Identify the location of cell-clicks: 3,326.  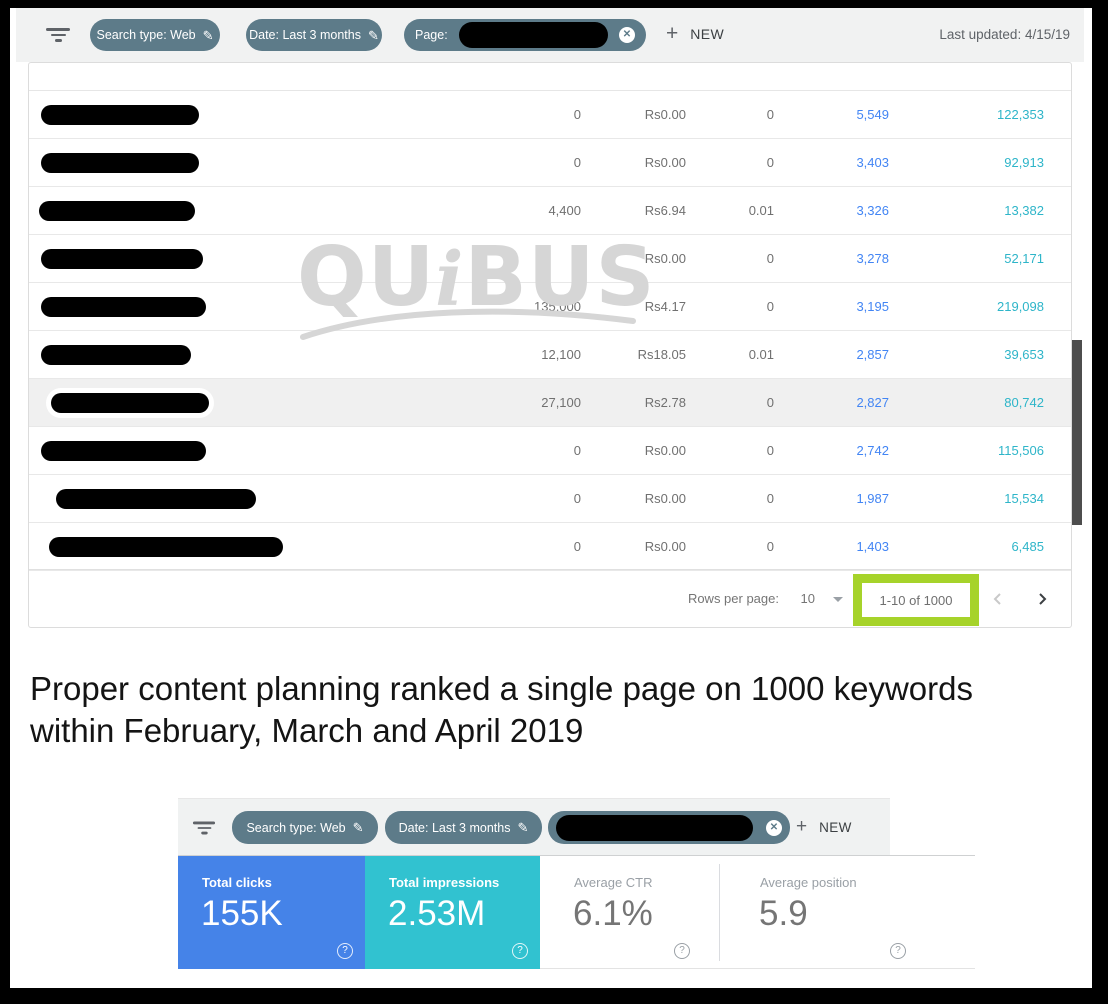
(872, 210).